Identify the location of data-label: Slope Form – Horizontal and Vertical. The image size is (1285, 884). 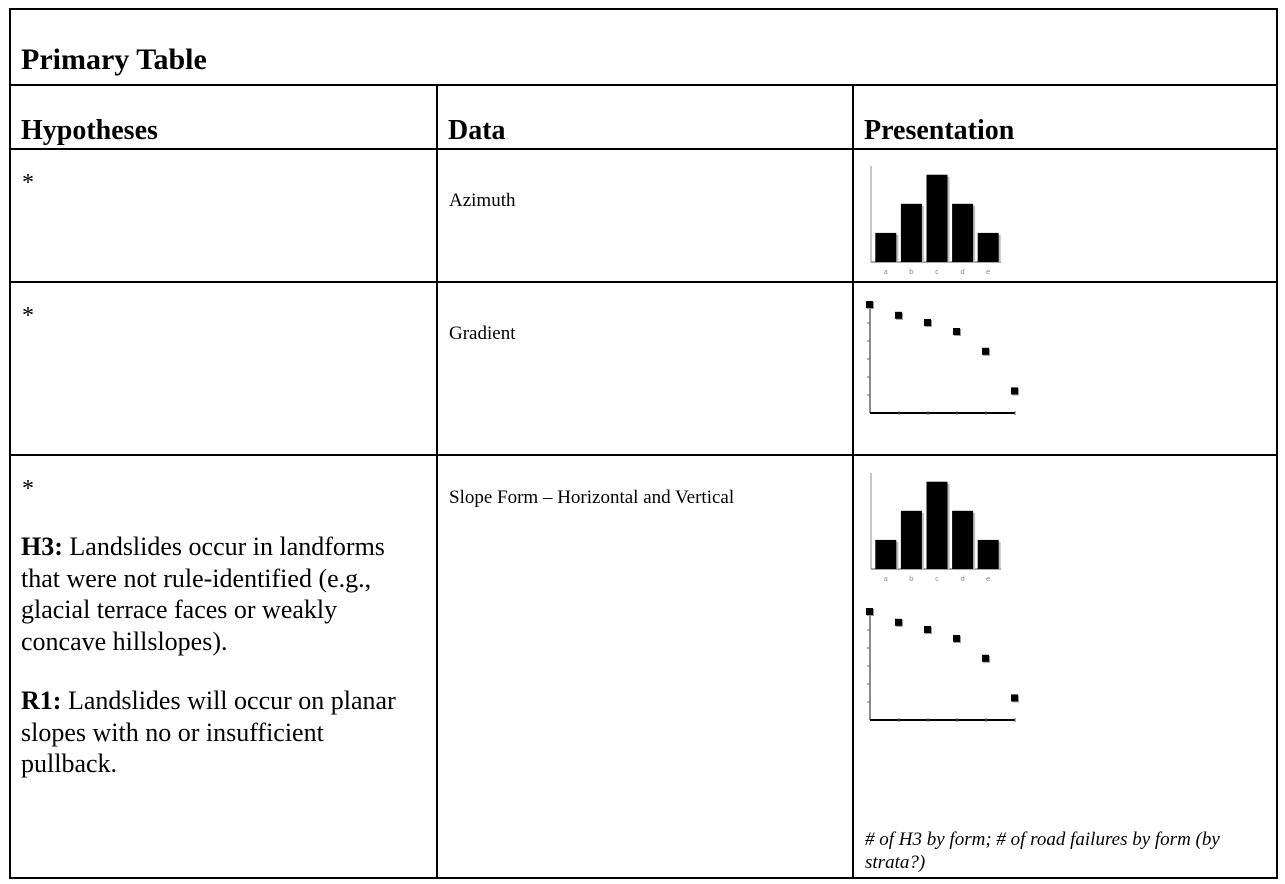
(592, 497).